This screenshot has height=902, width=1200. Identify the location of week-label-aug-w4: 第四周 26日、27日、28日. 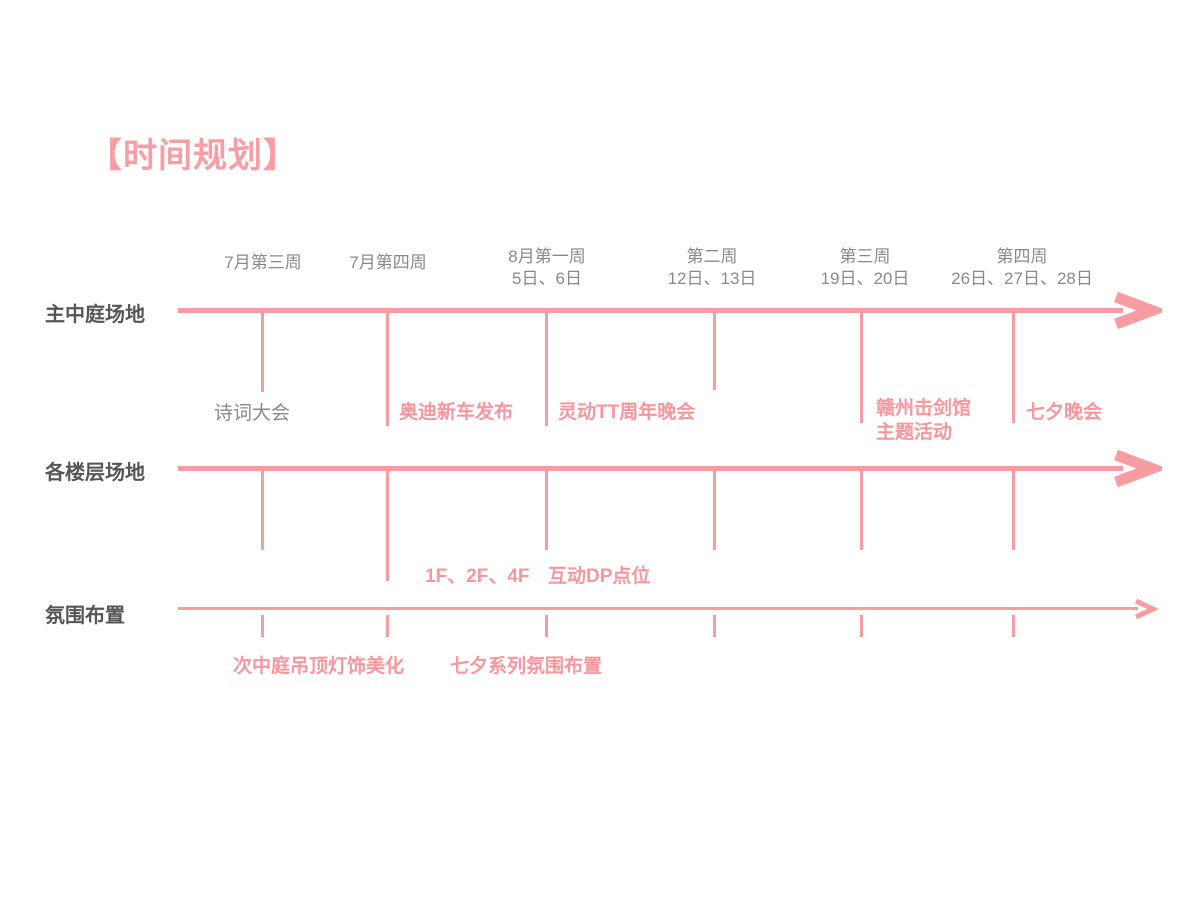
(1022, 267).